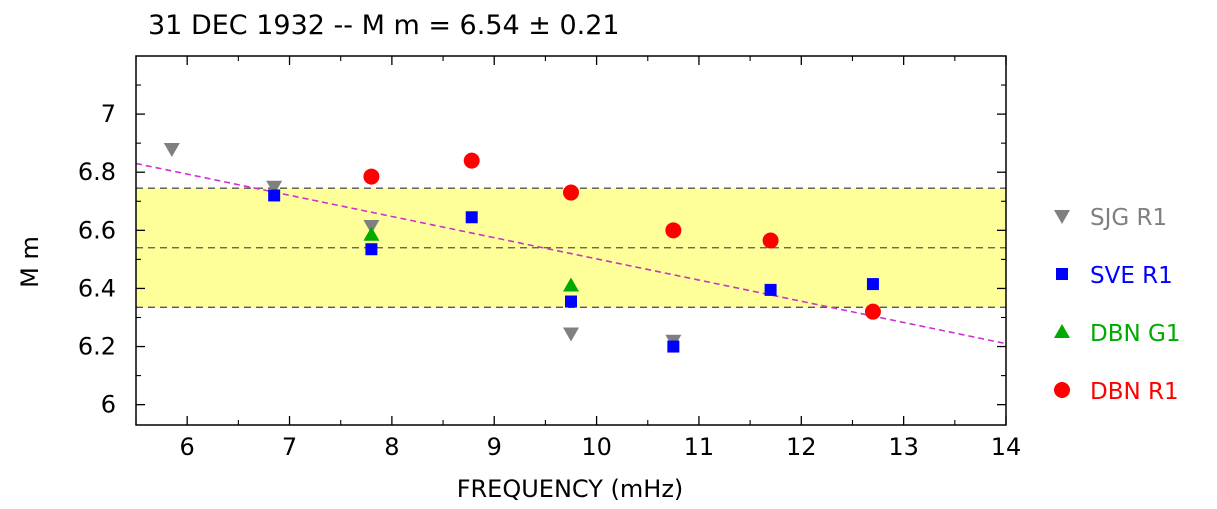 The height and width of the screenshot is (509, 1217). Describe the element at coordinates (1131, 276) in the screenshot. I see `legend-label-sve-r1: SVE R1` at that location.